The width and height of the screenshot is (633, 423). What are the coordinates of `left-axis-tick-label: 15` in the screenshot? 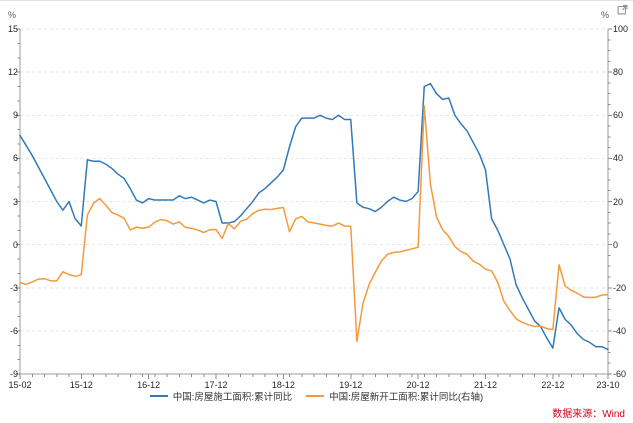 It's located at (12, 29).